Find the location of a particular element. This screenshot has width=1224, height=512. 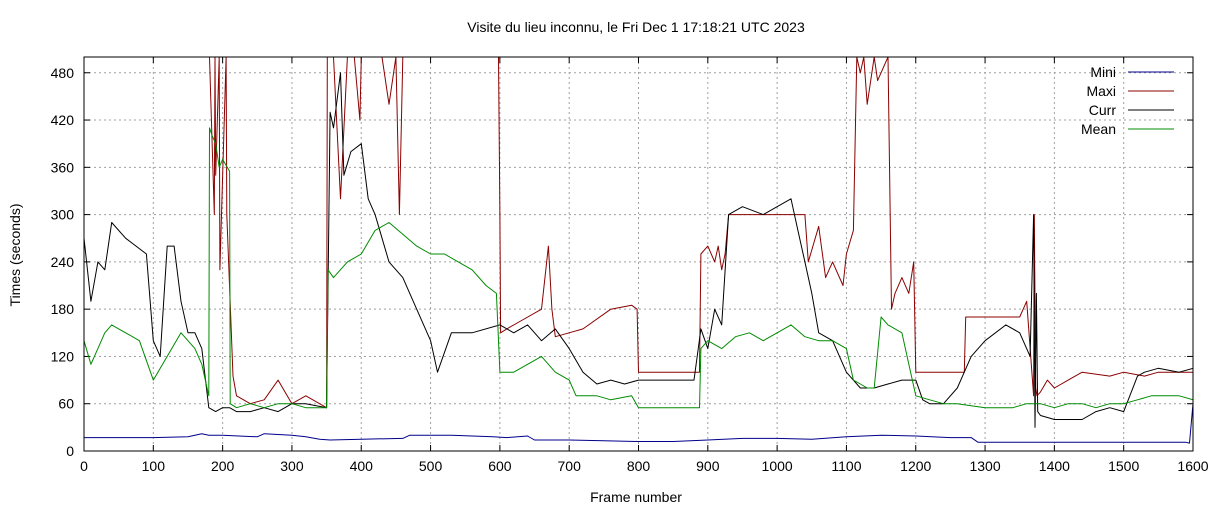

y-tick-label: 480 is located at coordinates (63, 73).